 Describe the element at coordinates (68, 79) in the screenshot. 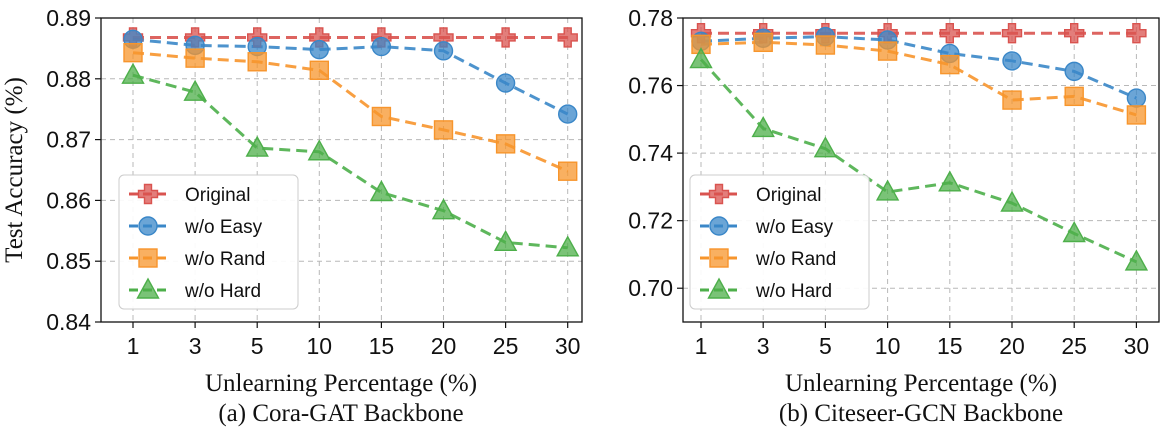

I see `y-tick-label: 0.88` at that location.